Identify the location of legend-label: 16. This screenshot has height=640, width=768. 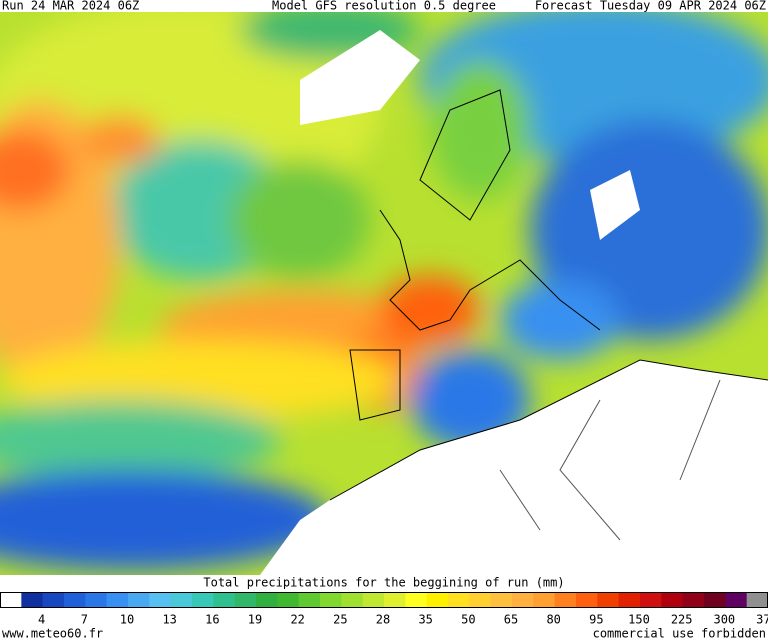
(212, 620).